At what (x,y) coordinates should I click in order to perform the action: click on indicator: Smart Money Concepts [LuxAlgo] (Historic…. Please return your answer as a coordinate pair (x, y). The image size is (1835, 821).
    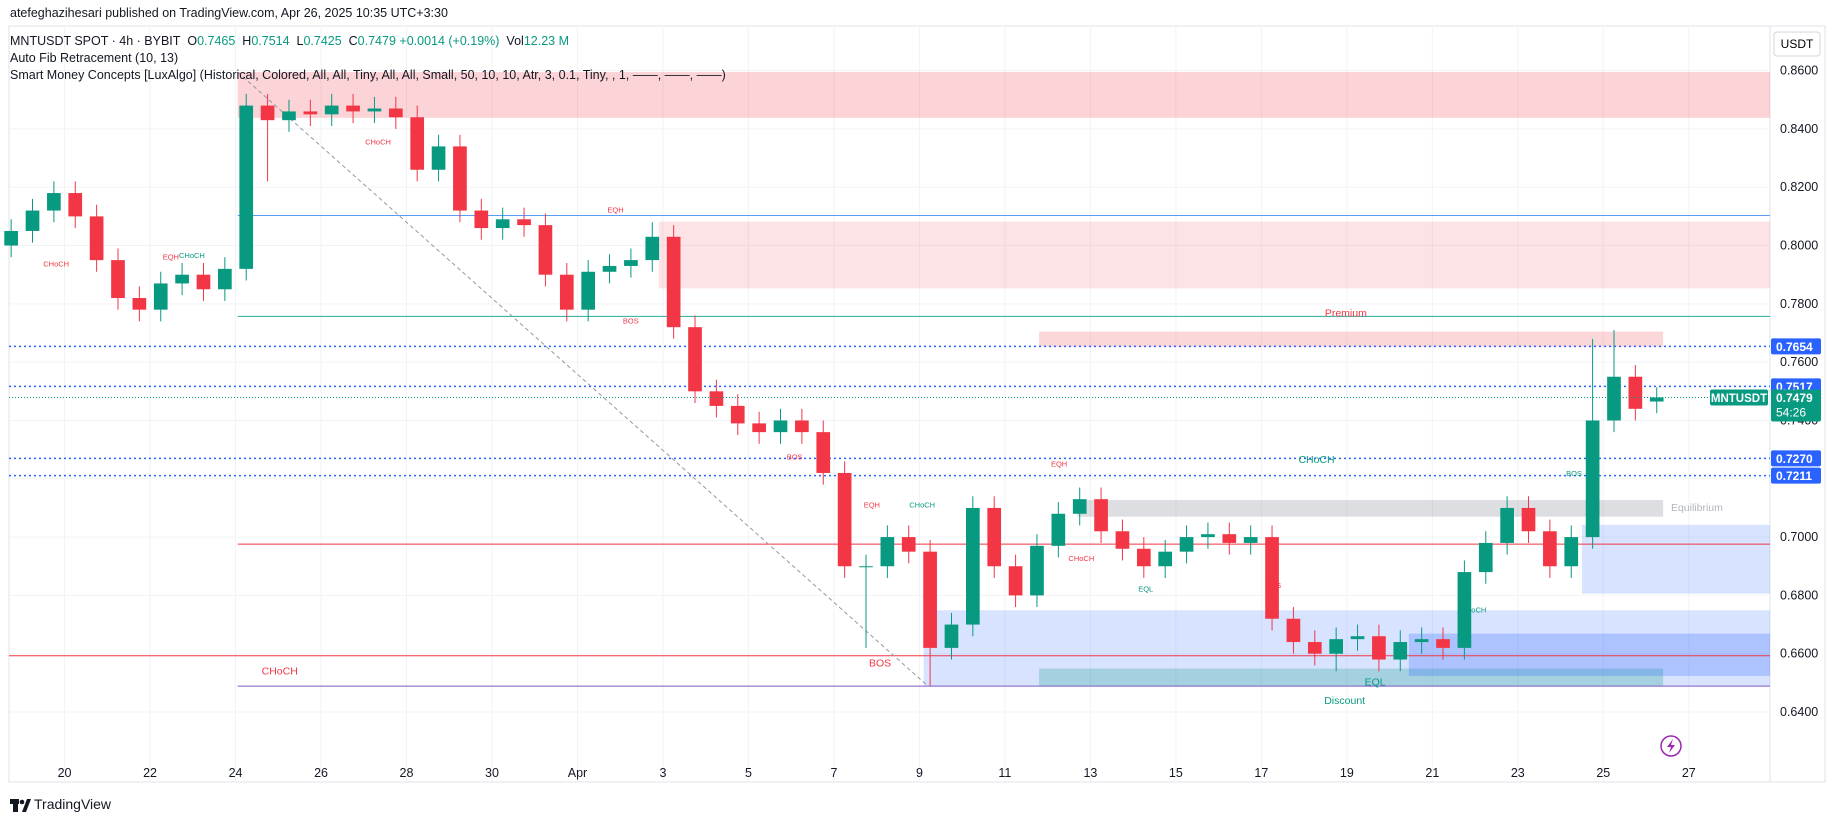
    Looking at the image, I should click on (368, 75).